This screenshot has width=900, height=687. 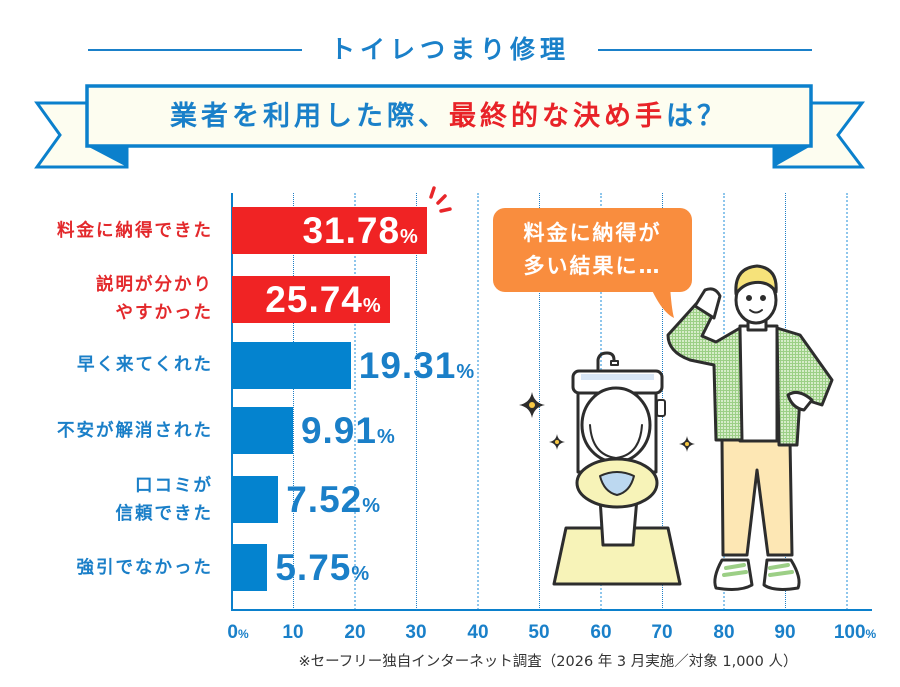 I want to click on emphasis-marks-icon, so click(x=440, y=199).